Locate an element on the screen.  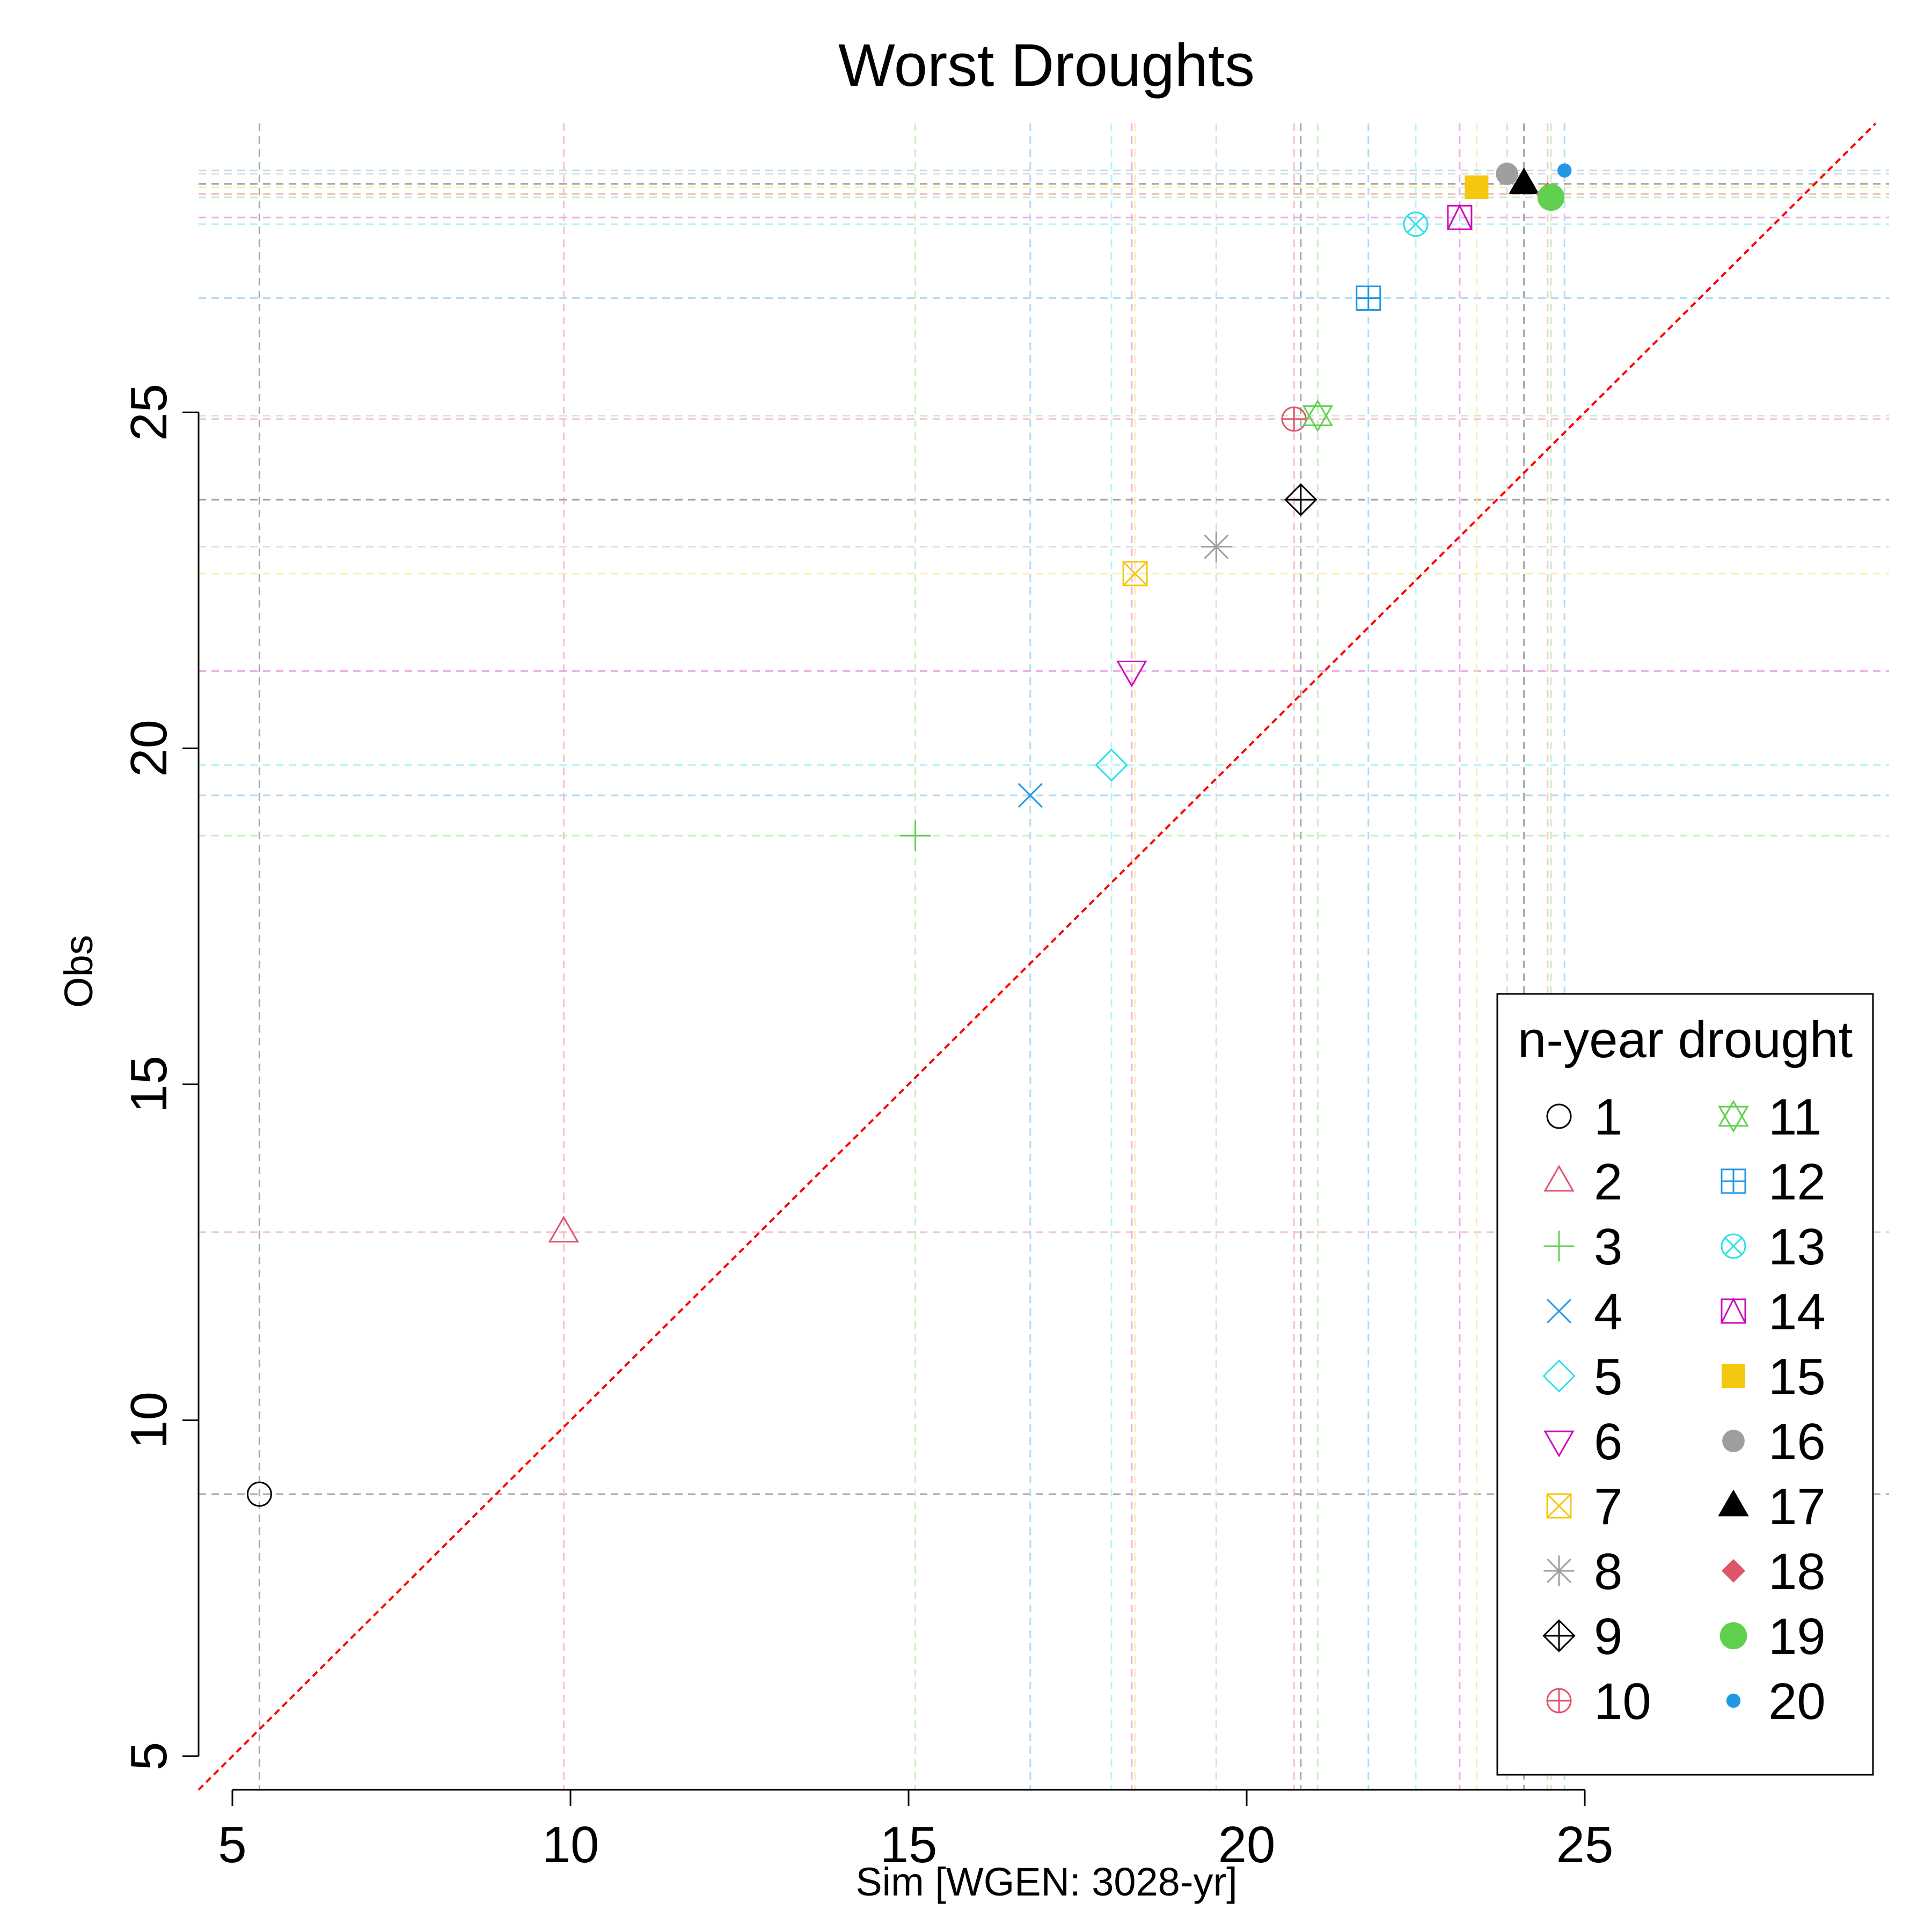
legend-label-16: 16 is located at coordinates (1797, 1441).